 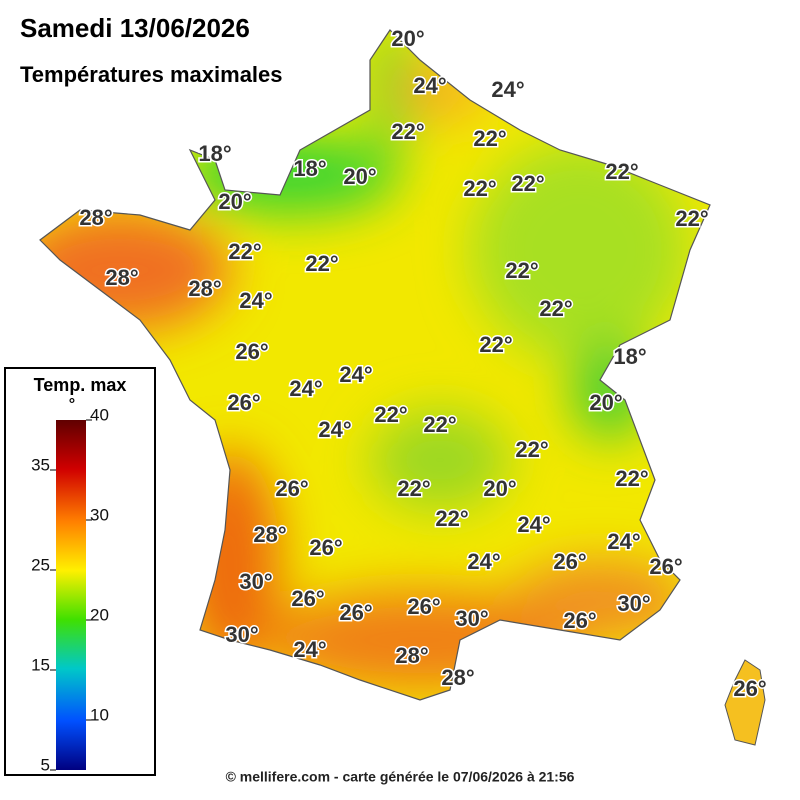 I want to click on colorbar-tick-label: 15, so click(x=40, y=664).